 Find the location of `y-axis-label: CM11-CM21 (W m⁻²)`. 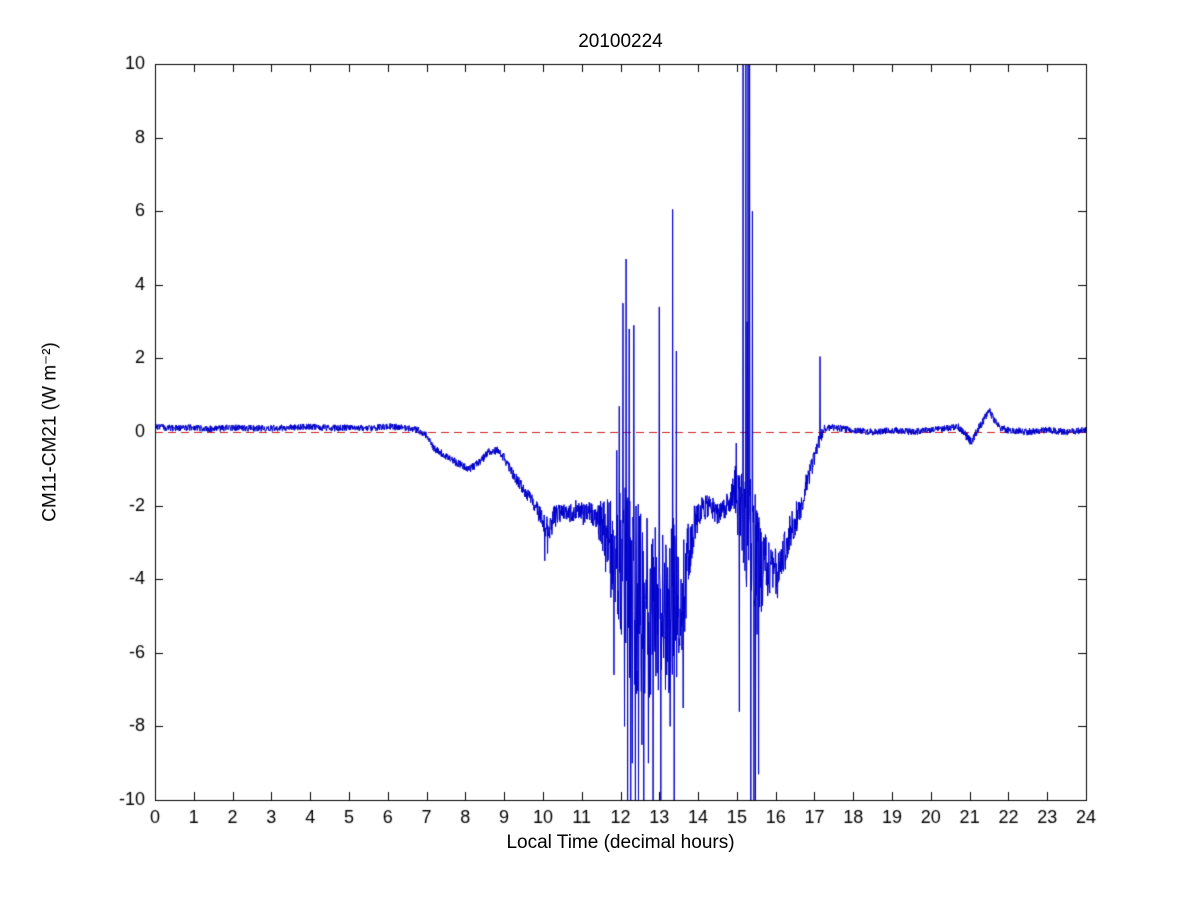

y-axis-label: CM11-CM21 (W m⁻²) is located at coordinates (50, 432).